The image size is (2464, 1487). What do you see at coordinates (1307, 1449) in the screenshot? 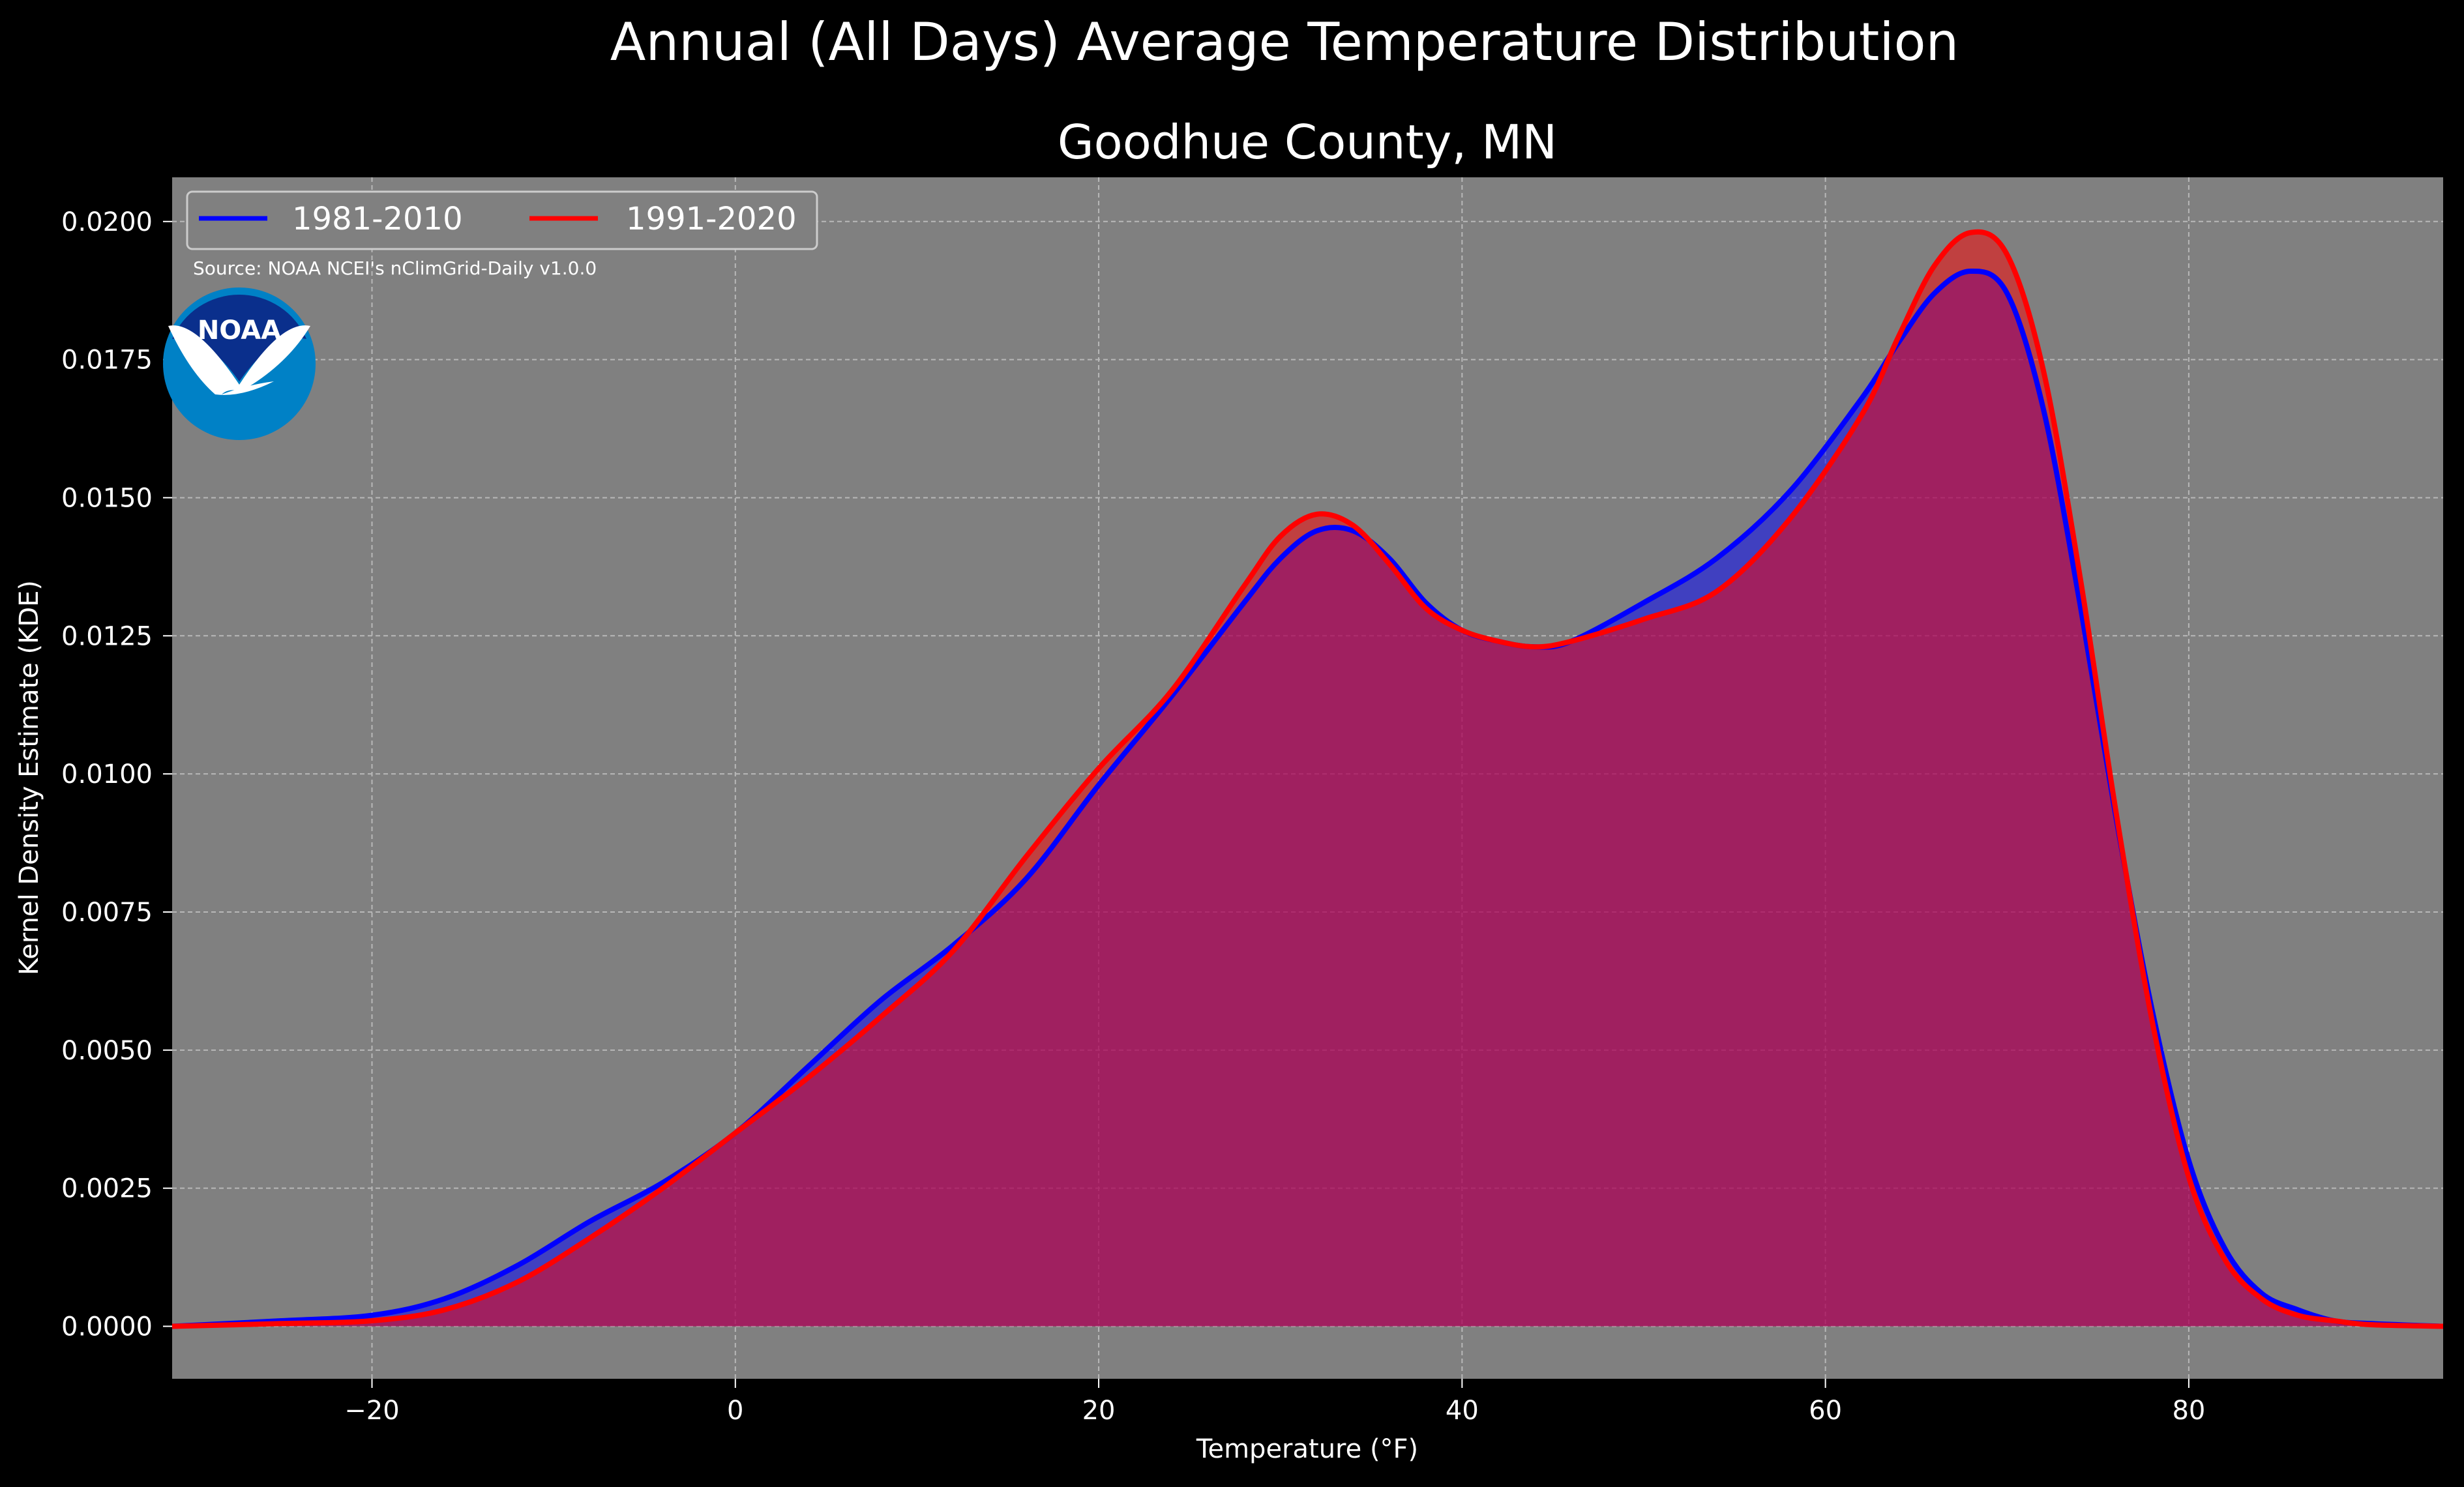
I see `x-axis-label: Temperature (°F)` at bounding box center [1307, 1449].